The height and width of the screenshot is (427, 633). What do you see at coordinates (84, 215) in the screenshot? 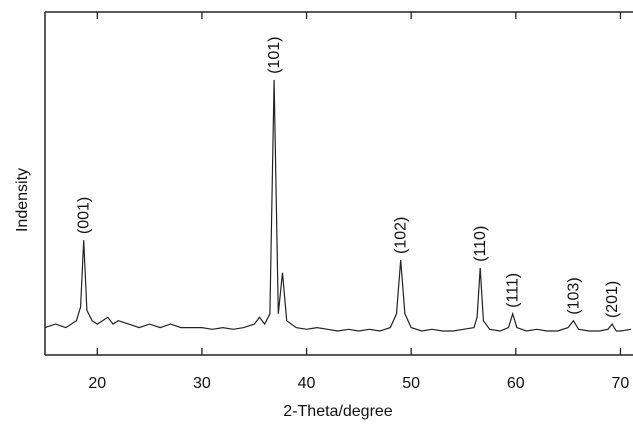
I see `peak-label: (001)` at bounding box center [84, 215].